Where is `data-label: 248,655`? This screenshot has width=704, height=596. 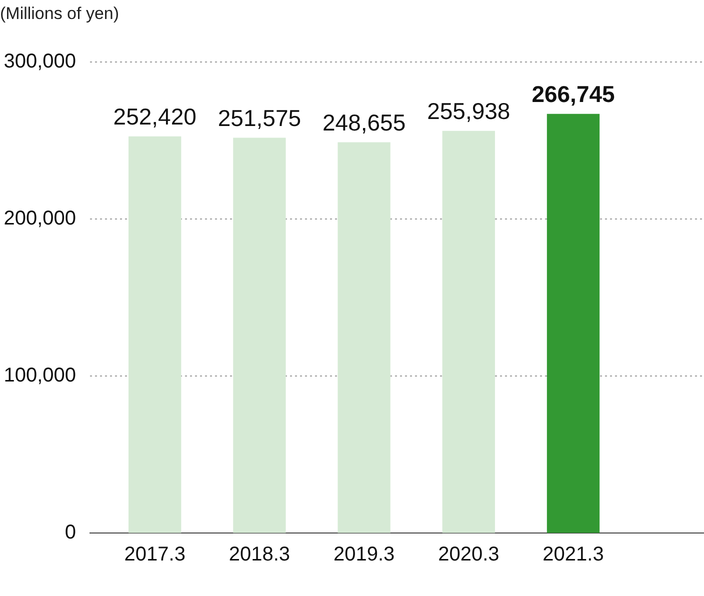 data-label: 248,655 is located at coordinates (364, 122).